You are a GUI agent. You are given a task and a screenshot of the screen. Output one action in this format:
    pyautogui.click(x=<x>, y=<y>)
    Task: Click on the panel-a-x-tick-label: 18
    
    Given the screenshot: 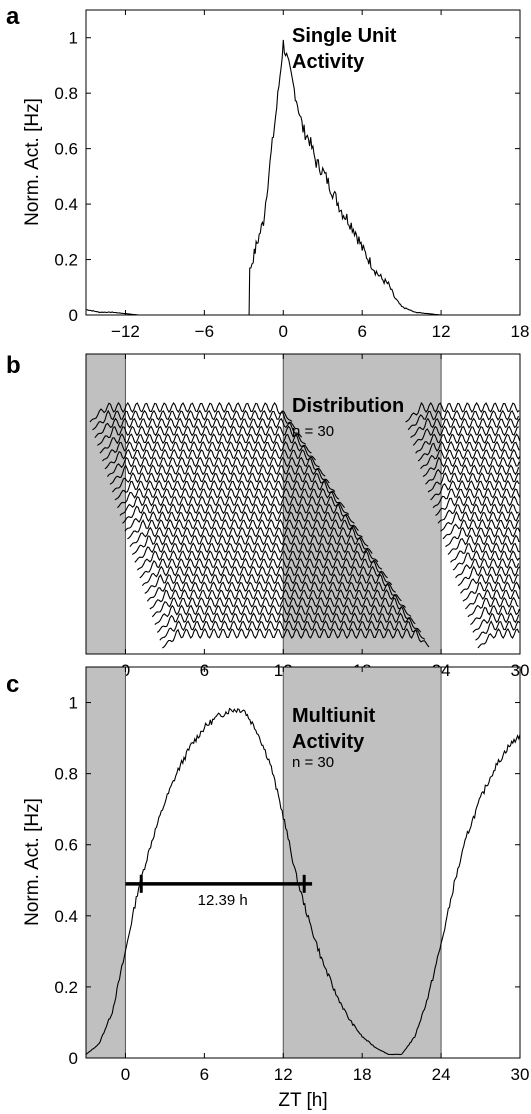 What is the action you would take?
    pyautogui.click(x=520, y=331)
    